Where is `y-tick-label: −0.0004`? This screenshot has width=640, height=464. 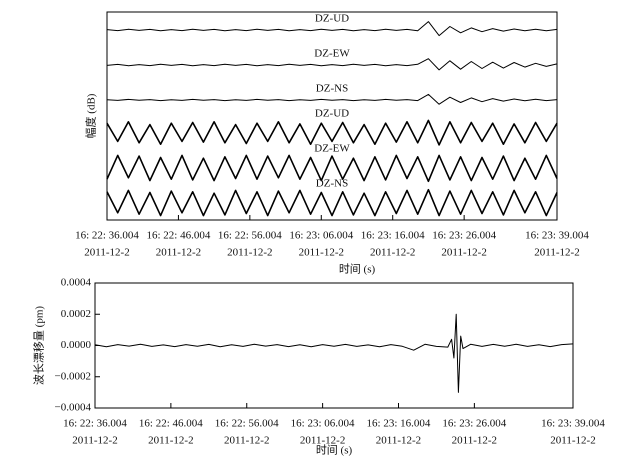
y-tick-label: −0.0004 is located at coordinates (73, 408).